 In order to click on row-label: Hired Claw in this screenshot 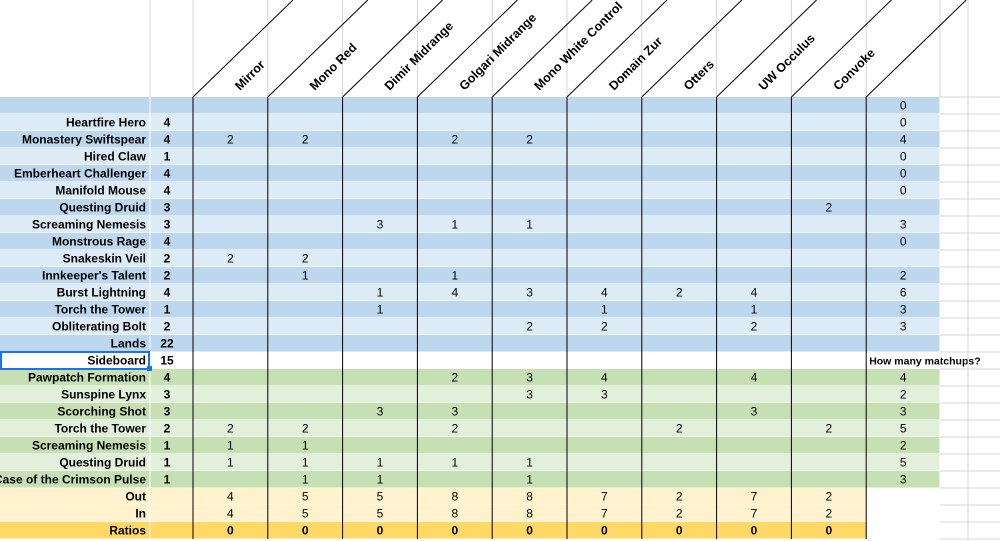, I will do `click(115, 157)`.